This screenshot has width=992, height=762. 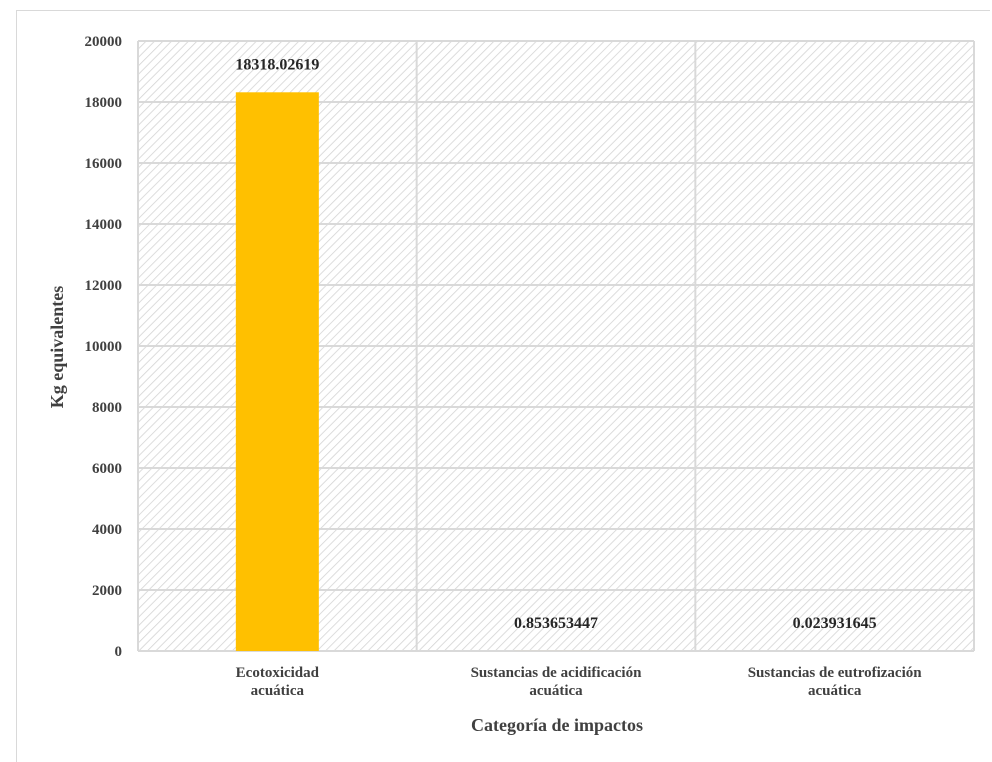 I want to click on y-tick-label: 0, so click(x=119, y=652).